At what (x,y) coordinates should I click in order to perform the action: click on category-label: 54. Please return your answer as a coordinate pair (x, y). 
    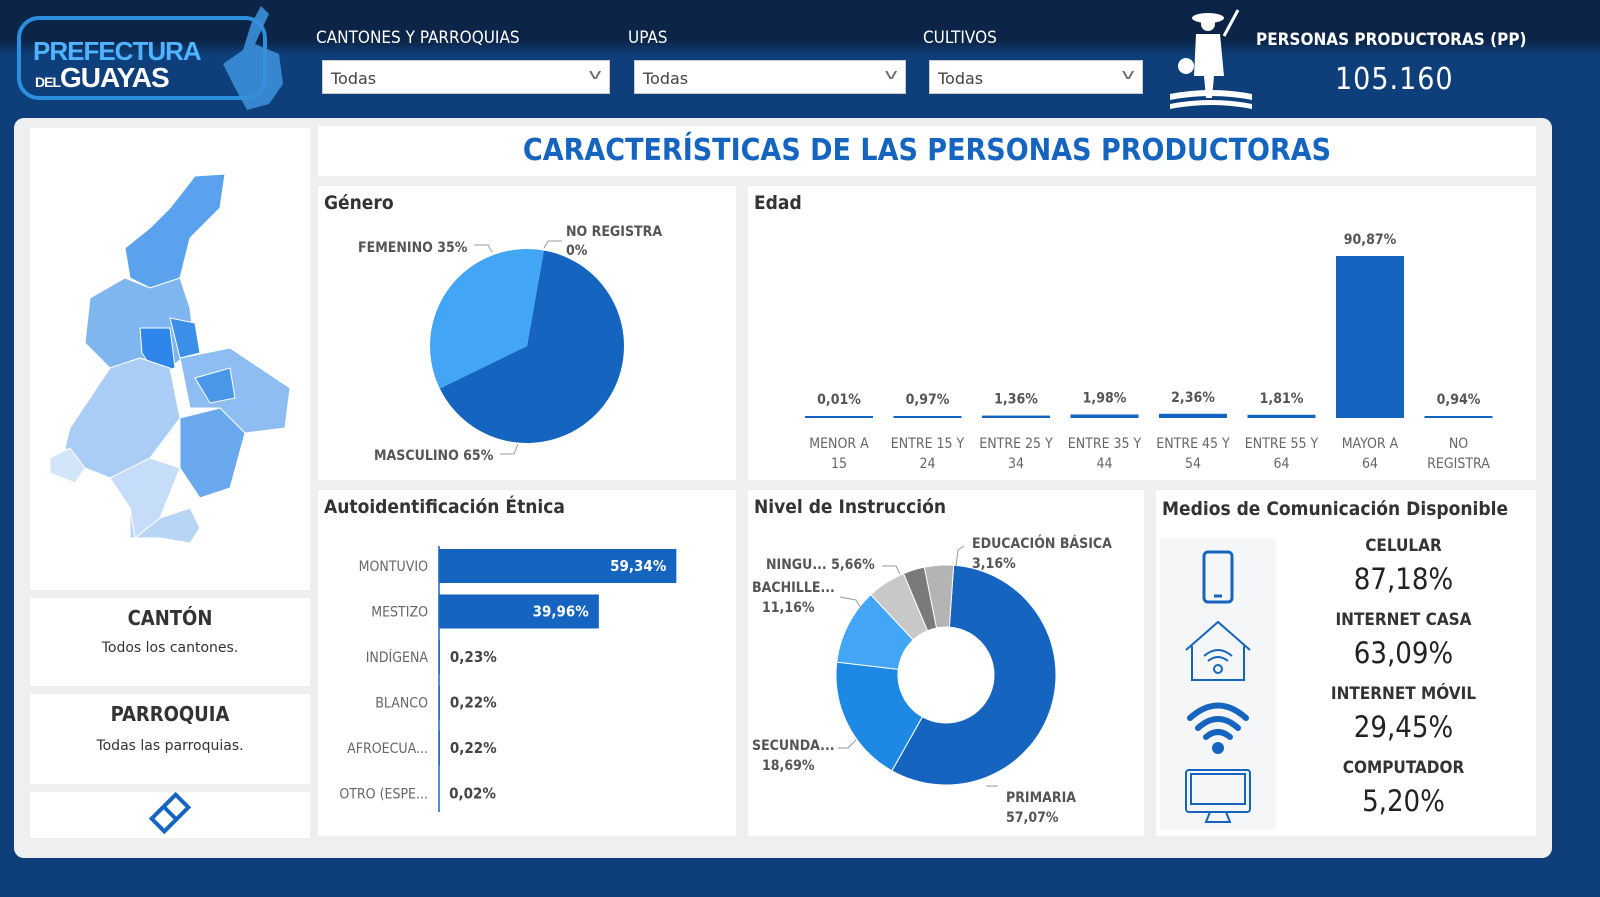
    Looking at the image, I should click on (1193, 464).